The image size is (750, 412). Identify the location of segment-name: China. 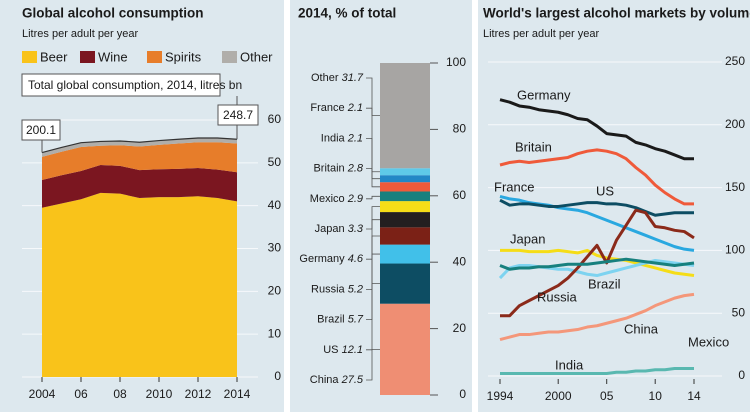
(325, 380).